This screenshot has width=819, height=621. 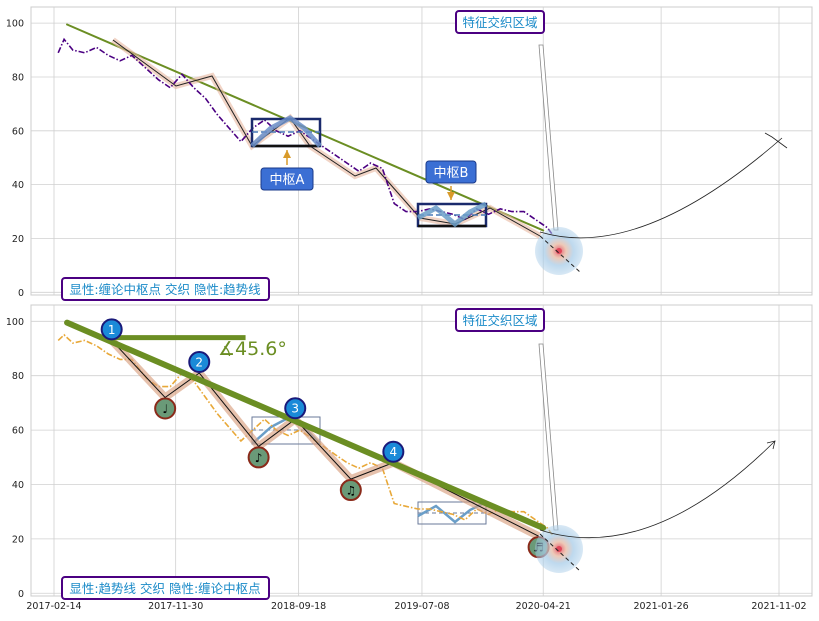 I want to click on x-tick-label: 2017-11-30, so click(x=175, y=606).